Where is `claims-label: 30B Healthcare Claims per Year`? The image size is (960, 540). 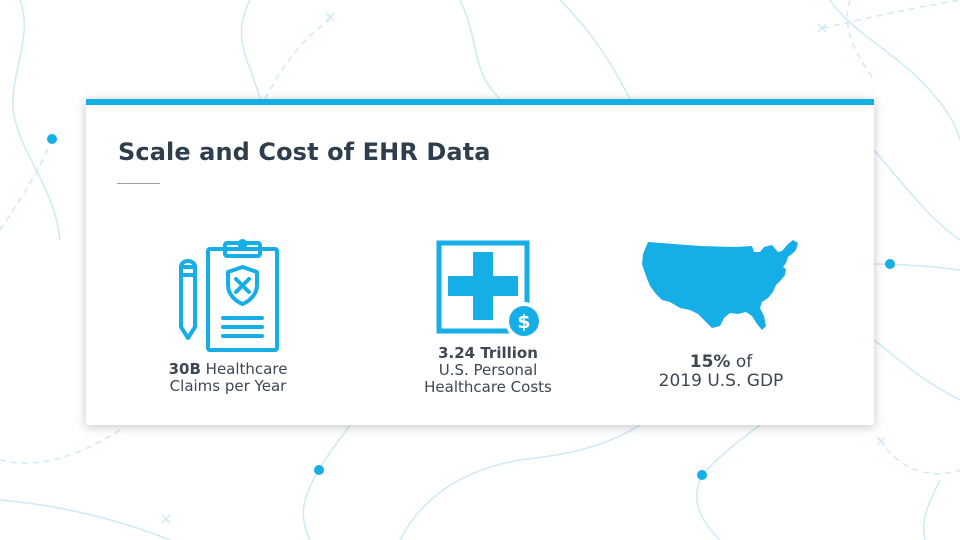 claims-label: 30B Healthcare Claims per Year is located at coordinates (228, 378).